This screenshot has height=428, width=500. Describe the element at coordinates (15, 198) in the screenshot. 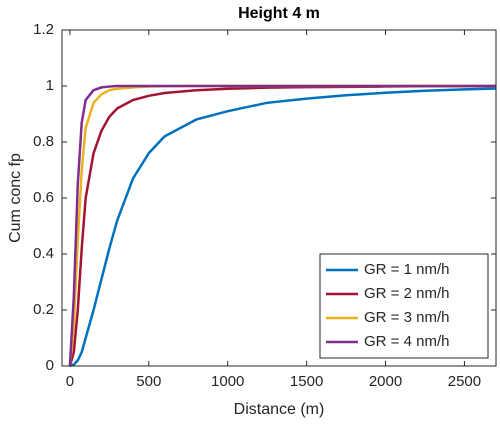

I see `y-axis-label: Cum conc fp` at that location.